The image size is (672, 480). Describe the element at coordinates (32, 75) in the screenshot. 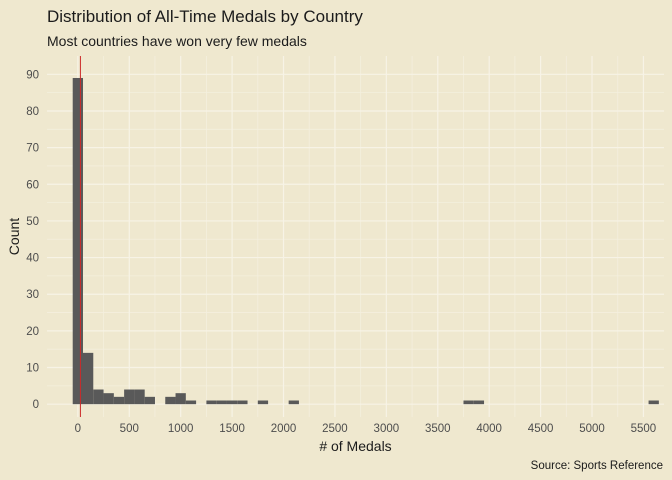

I see `y-tick-label: 90` at that location.